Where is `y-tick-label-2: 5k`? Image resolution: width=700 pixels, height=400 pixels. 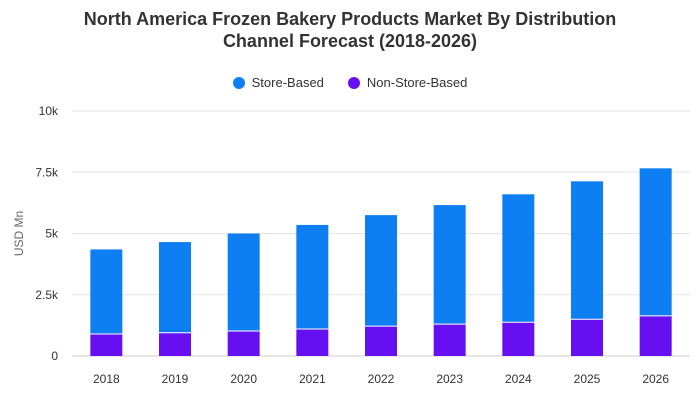 y-tick-label-2: 5k is located at coordinates (52, 234).